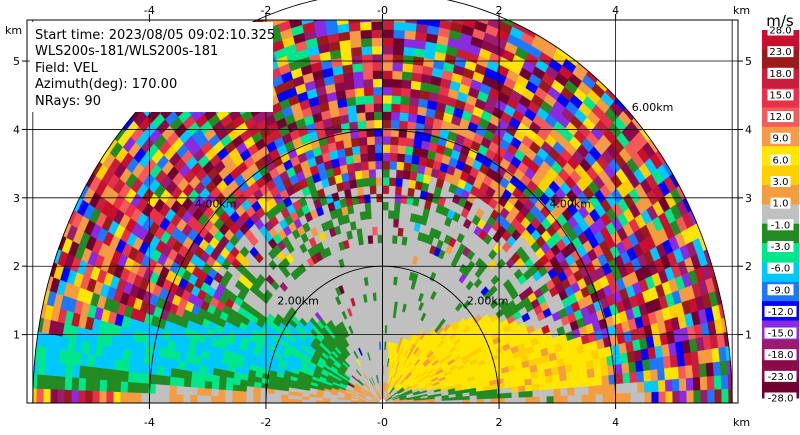  Describe the element at coordinates (106, 84) in the screenshot. I see `azimuth-text: Azimuth(deg): 170.00` at that location.